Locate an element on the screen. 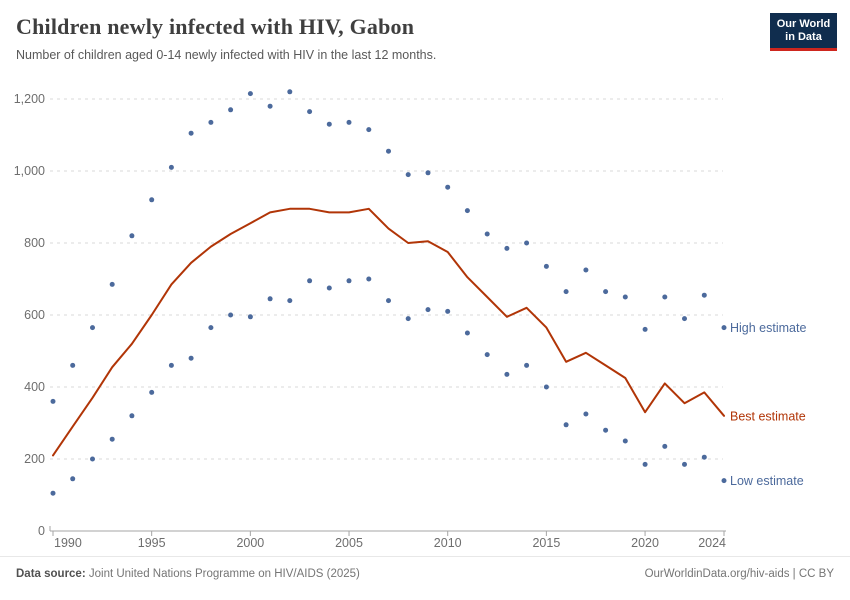  x-tick-label: 2000 is located at coordinates (250, 543).